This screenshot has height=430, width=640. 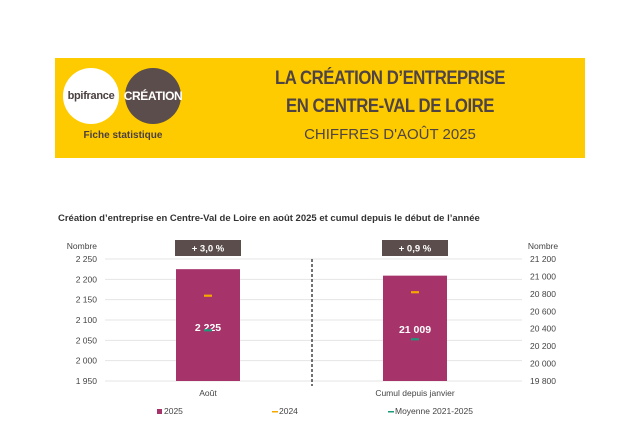 I want to click on right-tick-label: 20 600, so click(x=543, y=311).